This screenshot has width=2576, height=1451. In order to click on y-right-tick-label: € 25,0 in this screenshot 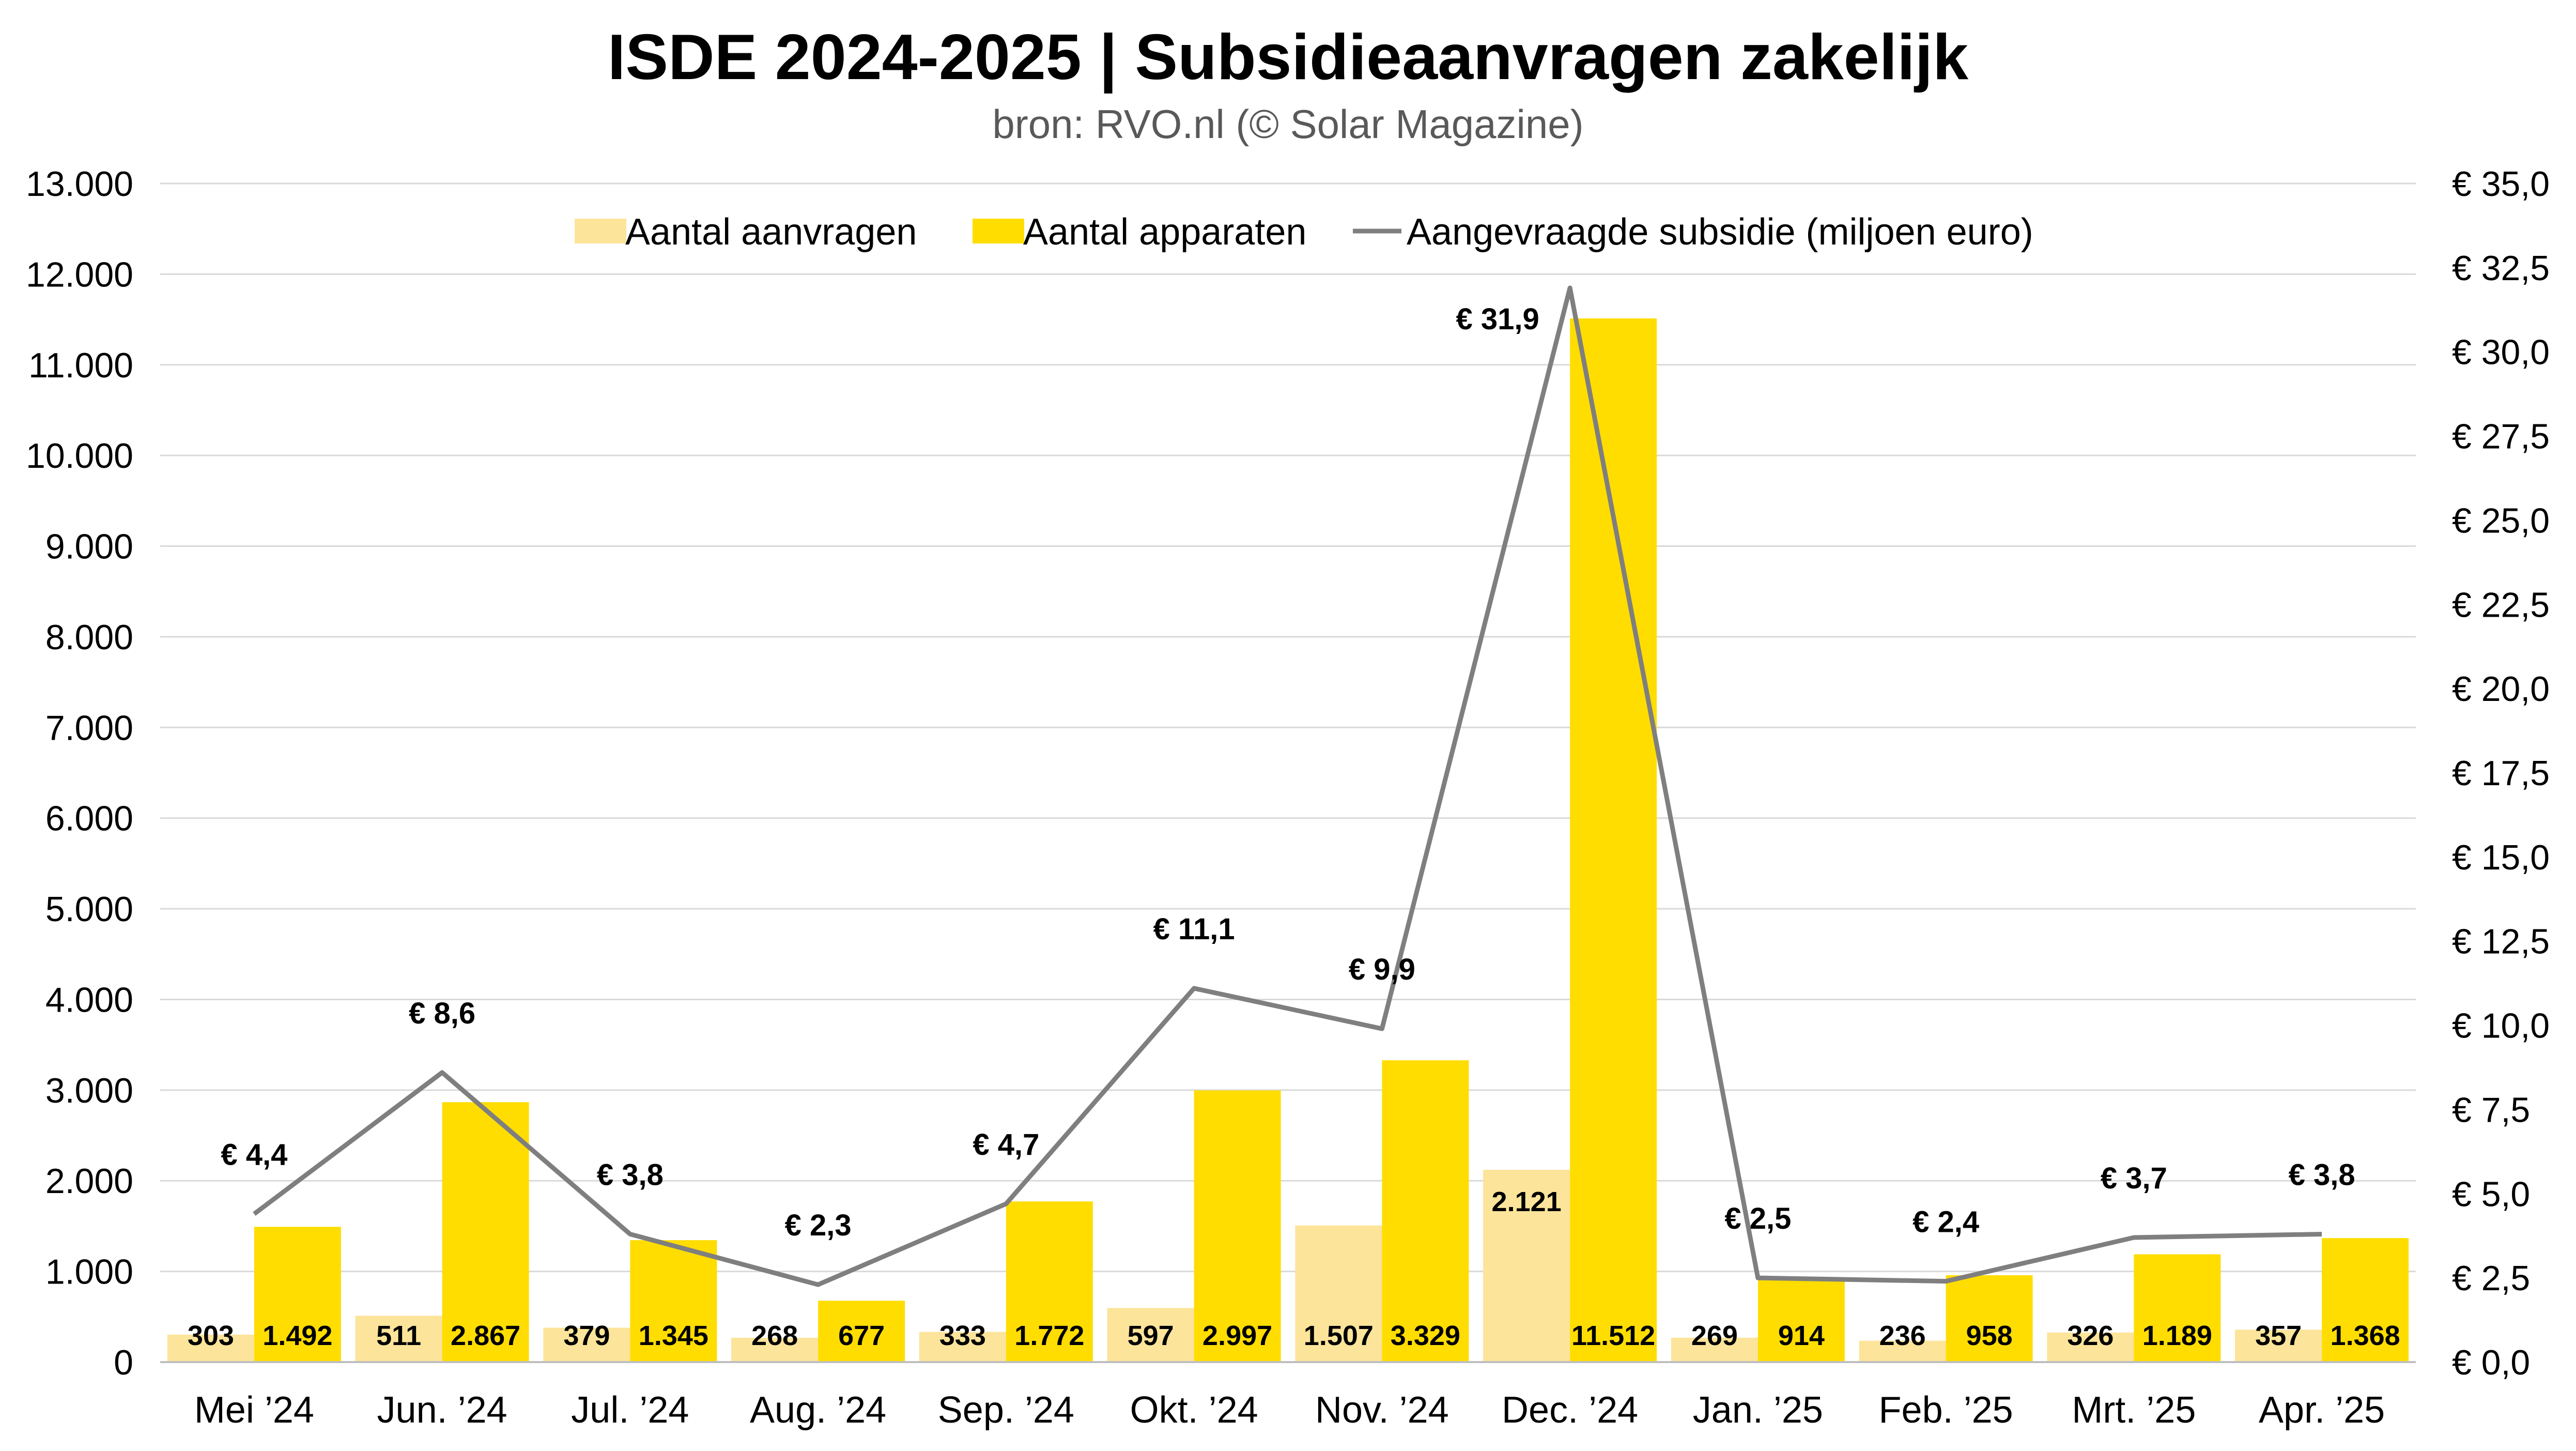, I will do `click(2501, 520)`.